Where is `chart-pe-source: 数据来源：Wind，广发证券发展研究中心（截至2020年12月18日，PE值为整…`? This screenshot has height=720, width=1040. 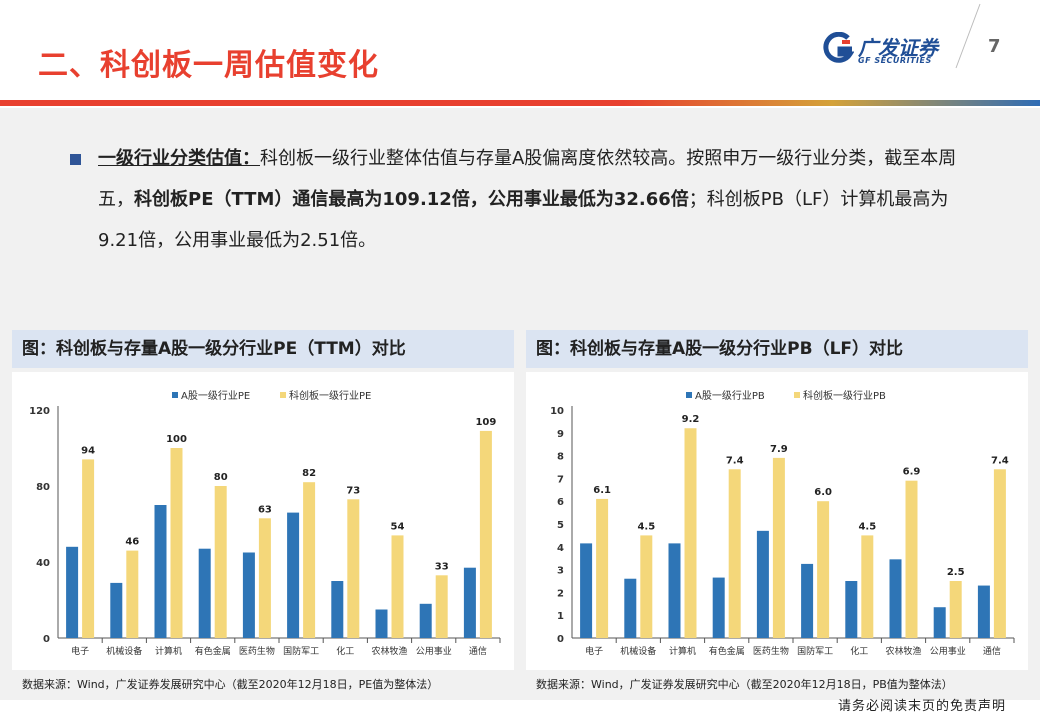 chart-pe-source: 数据来源：Wind，广发证券发展研究中心（截至2020年12月18日，PE值为整… is located at coordinates (230, 684).